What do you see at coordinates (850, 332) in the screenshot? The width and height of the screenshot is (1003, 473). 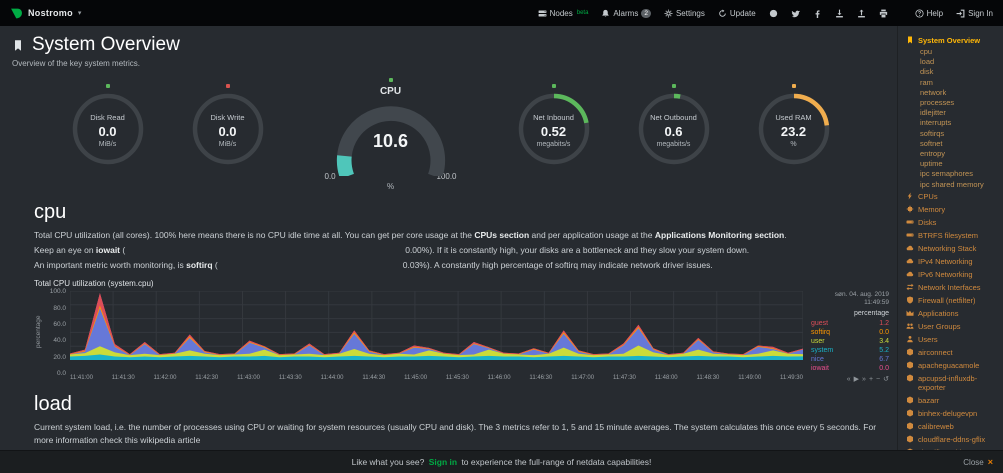 I see `legend-item-softirq: softirq 0.0` at bounding box center [850, 332].